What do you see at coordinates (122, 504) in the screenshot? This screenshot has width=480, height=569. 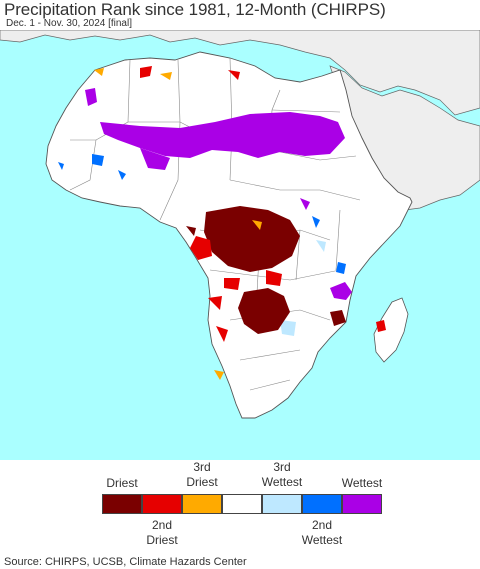 I see `swatch-driest` at bounding box center [122, 504].